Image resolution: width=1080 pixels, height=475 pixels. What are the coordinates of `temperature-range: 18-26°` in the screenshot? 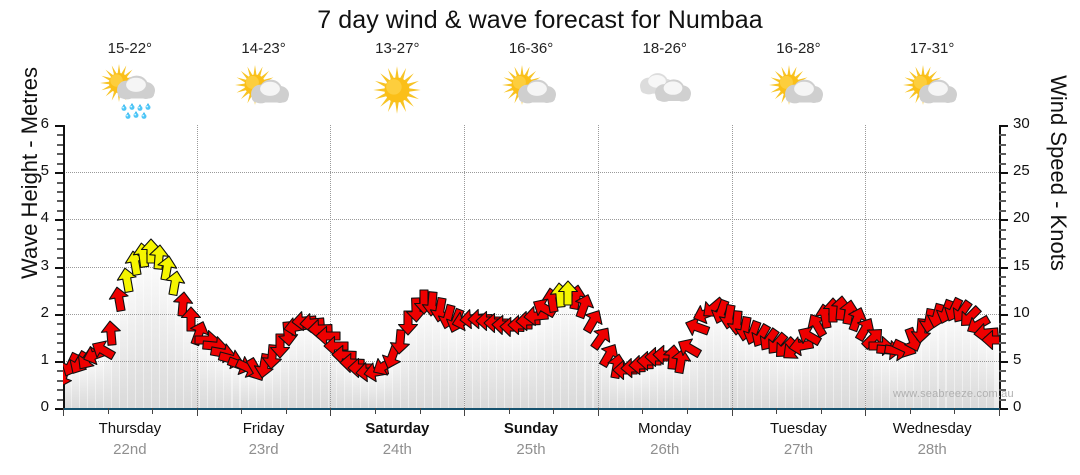 It's located at (664, 48).